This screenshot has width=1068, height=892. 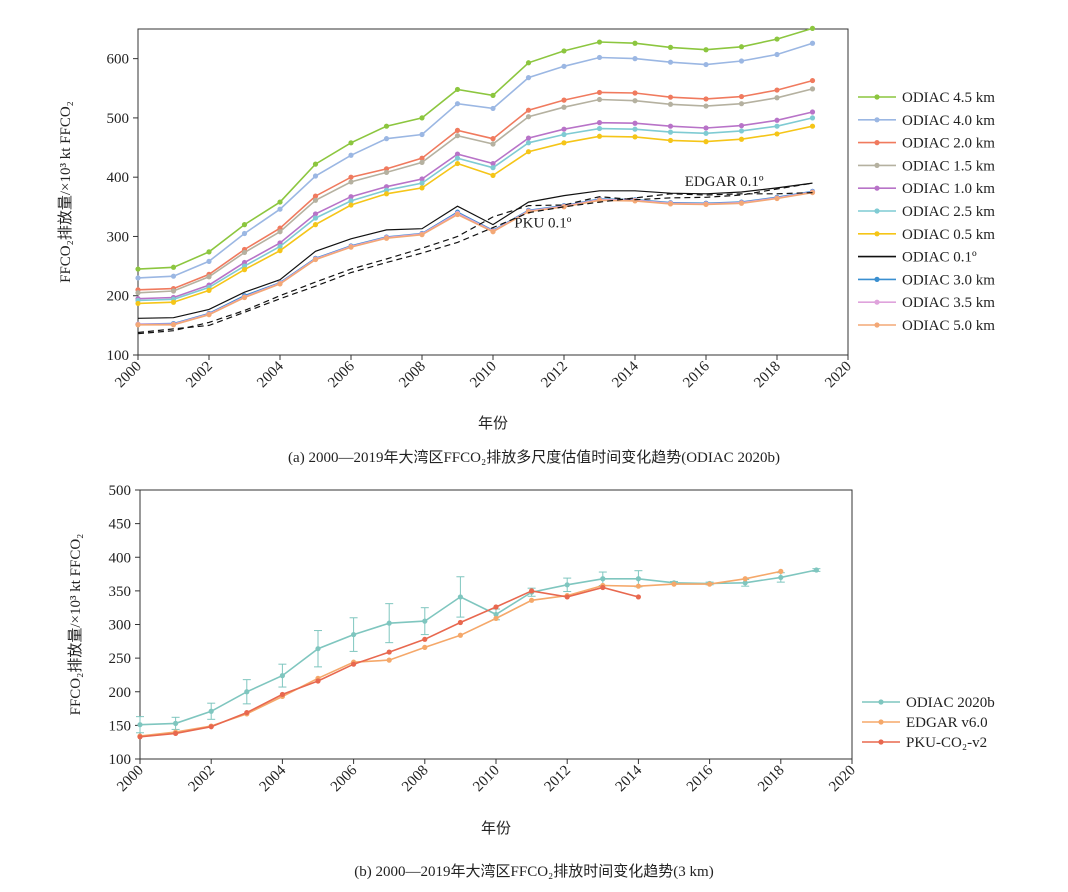 What do you see at coordinates (948, 166) in the screenshot?
I see `legend-label: ODIAC 1.5 km` at bounding box center [948, 166].